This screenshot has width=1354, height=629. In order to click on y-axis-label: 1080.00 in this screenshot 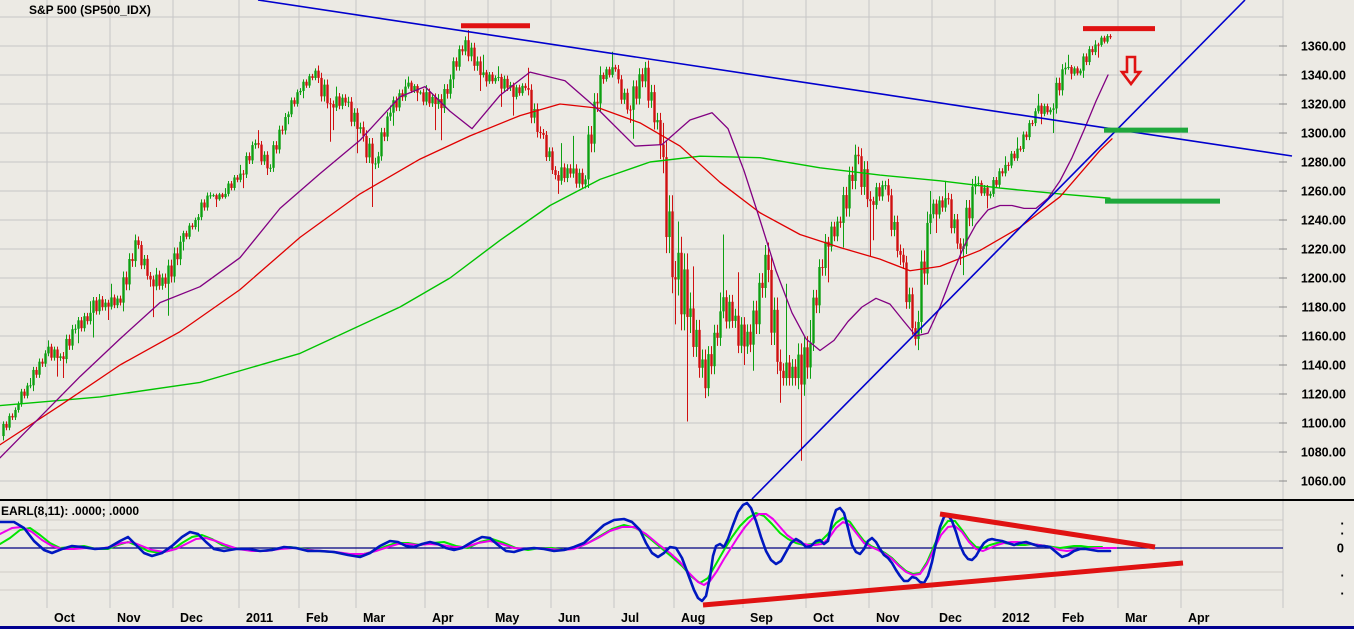, I will do `click(1323, 453)`.